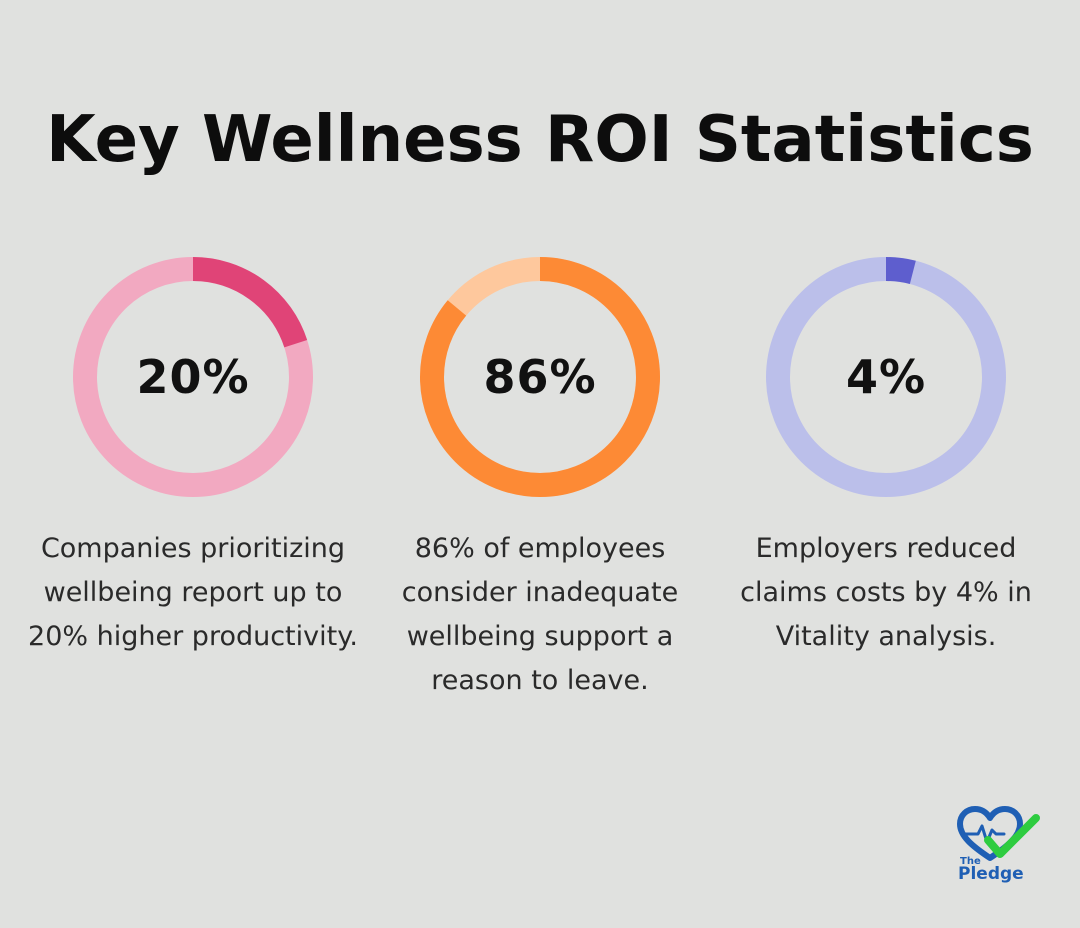 This screenshot has height=928, width=1080. What do you see at coordinates (991, 874) in the screenshot?
I see `logo-text-pledge: Pledge` at bounding box center [991, 874].